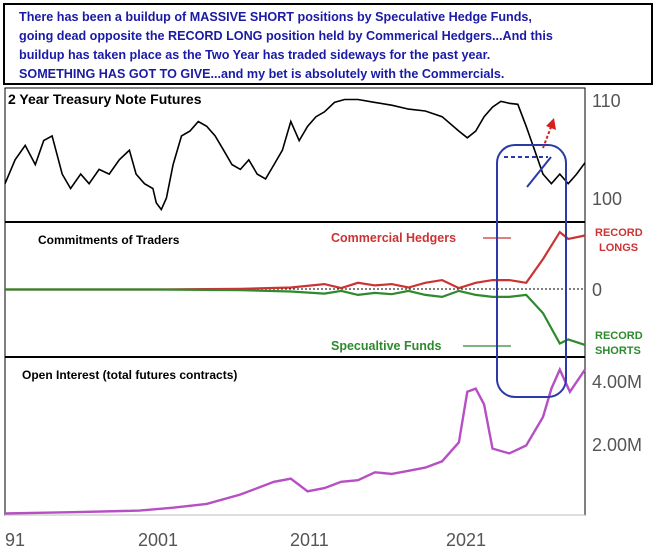 This screenshot has height=558, width=660. Describe the element at coordinates (619, 233) in the screenshot. I see `record-longs-line1: RECORD` at that location.